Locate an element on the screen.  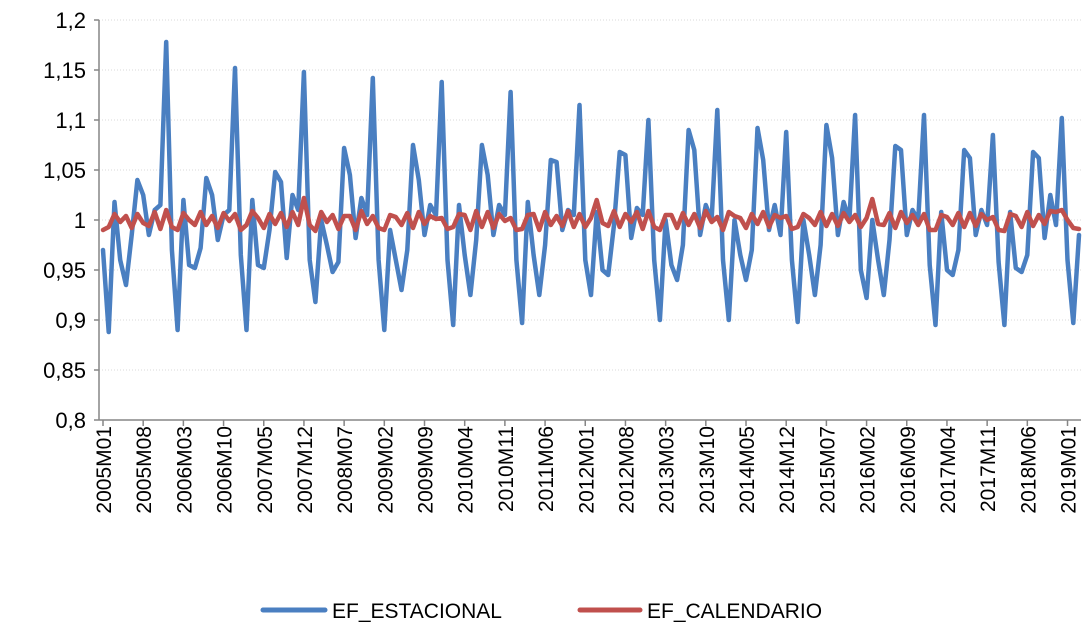
x-tick-label: 2006M10 is located at coordinates (225, 470).